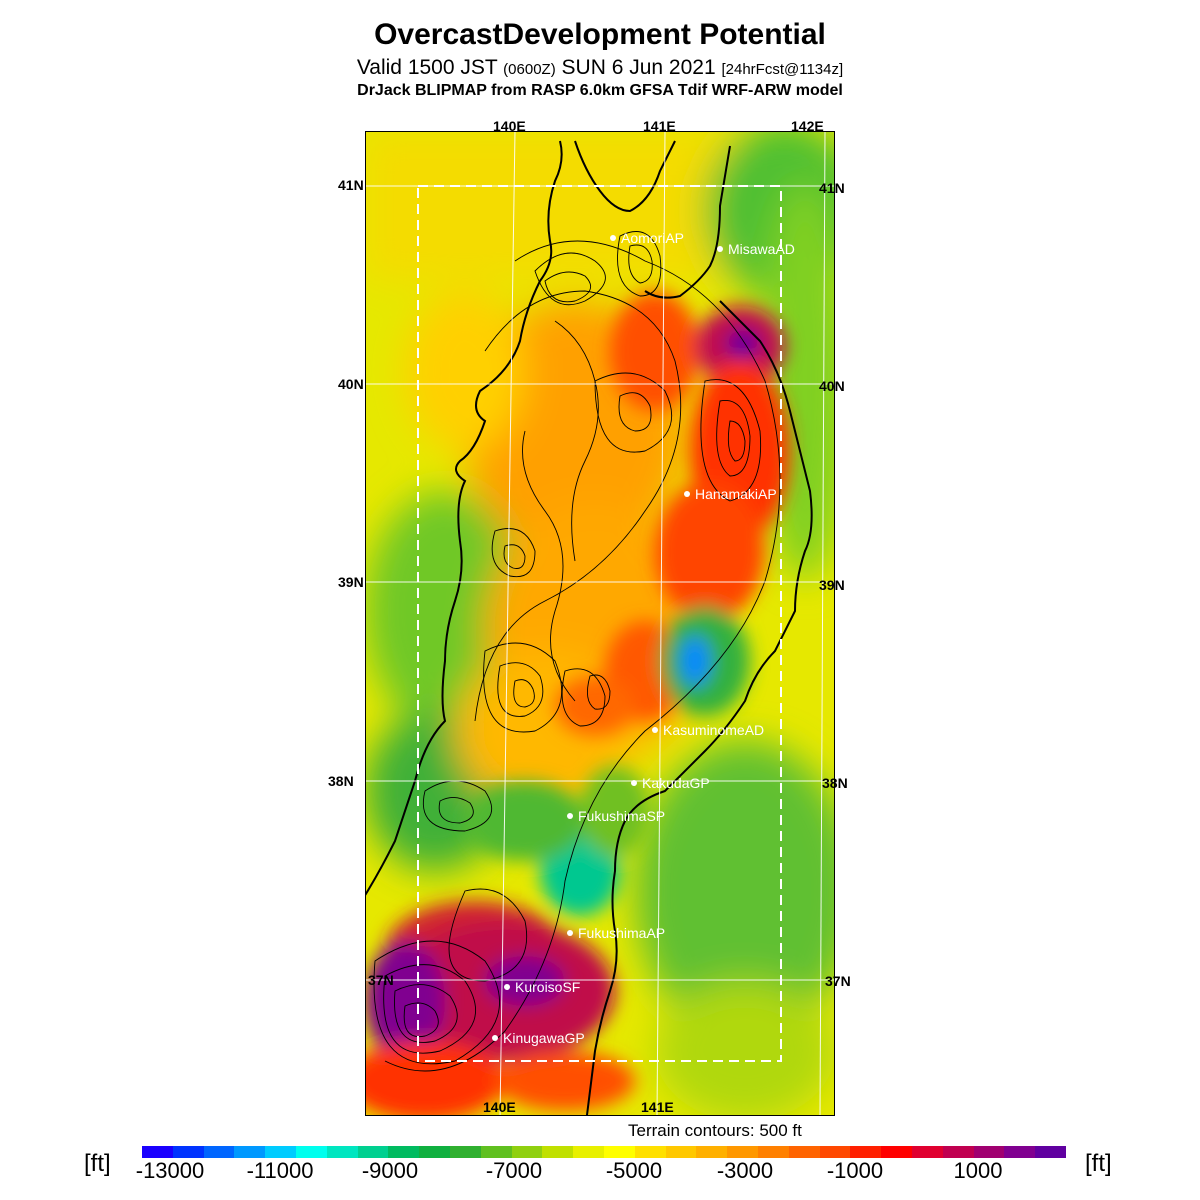  I want to click on station-dot-hanamakiap, so click(687, 494).